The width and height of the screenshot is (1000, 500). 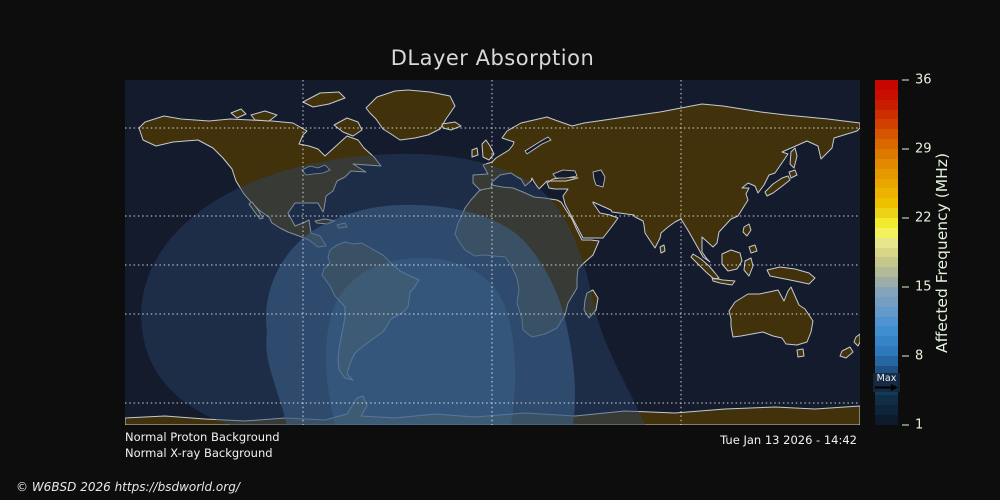 What do you see at coordinates (800, 353) in the screenshot?
I see `tasmania` at bounding box center [800, 353].